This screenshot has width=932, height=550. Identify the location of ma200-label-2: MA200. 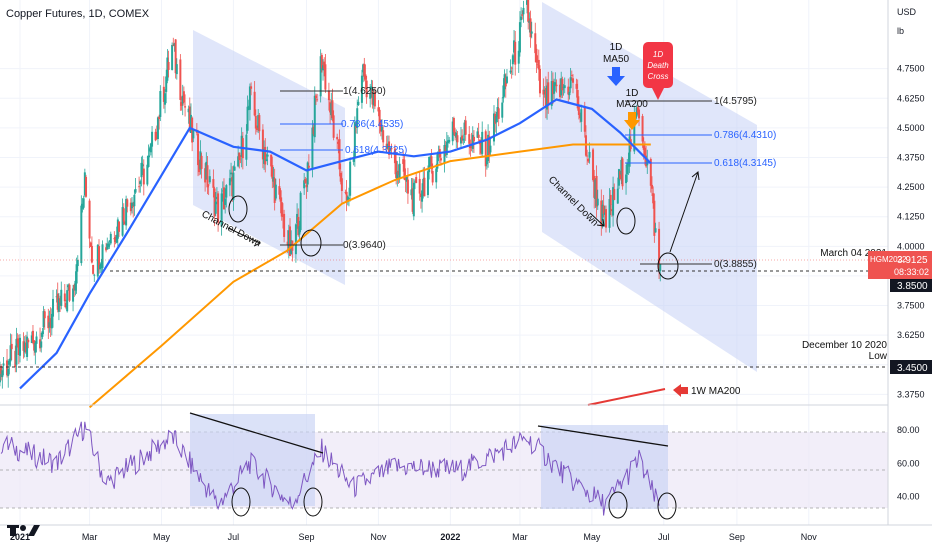
(632, 104).